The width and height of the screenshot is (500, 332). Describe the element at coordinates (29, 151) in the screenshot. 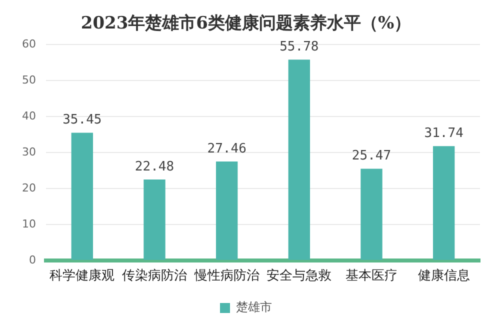

I see `y-tick-label: 30` at that location.